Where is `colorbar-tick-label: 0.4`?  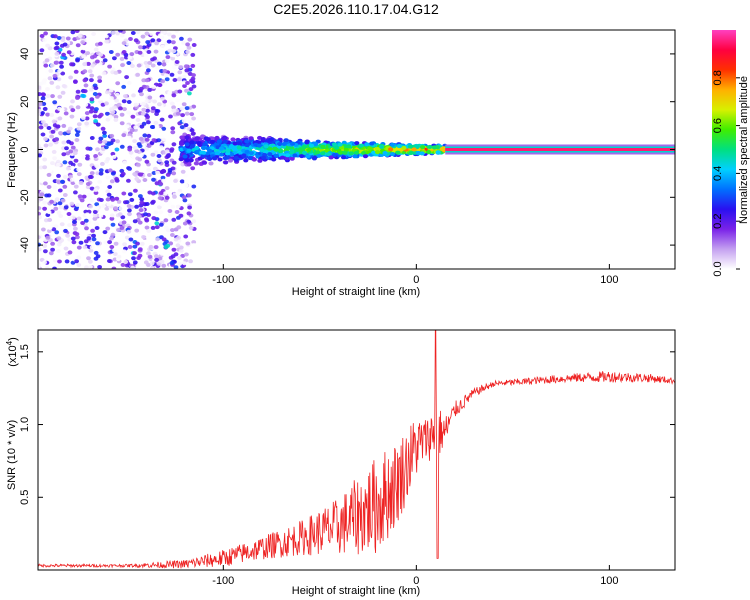 colorbar-tick-label: 0.4 is located at coordinates (718, 173).